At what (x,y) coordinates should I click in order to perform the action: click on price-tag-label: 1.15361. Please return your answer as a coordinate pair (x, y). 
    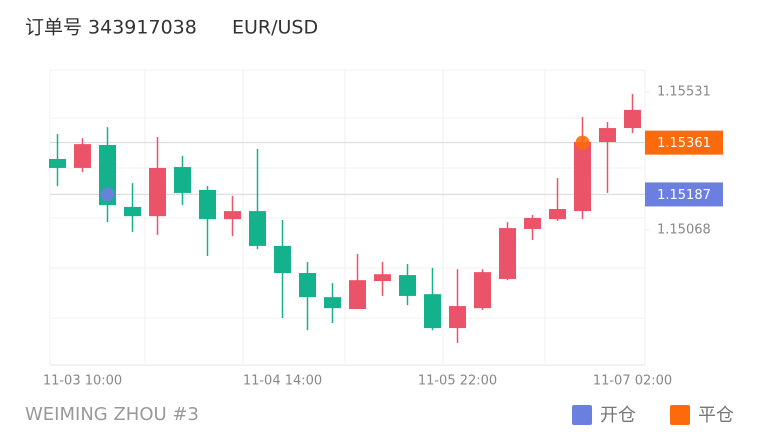
    Looking at the image, I should click on (684, 143).